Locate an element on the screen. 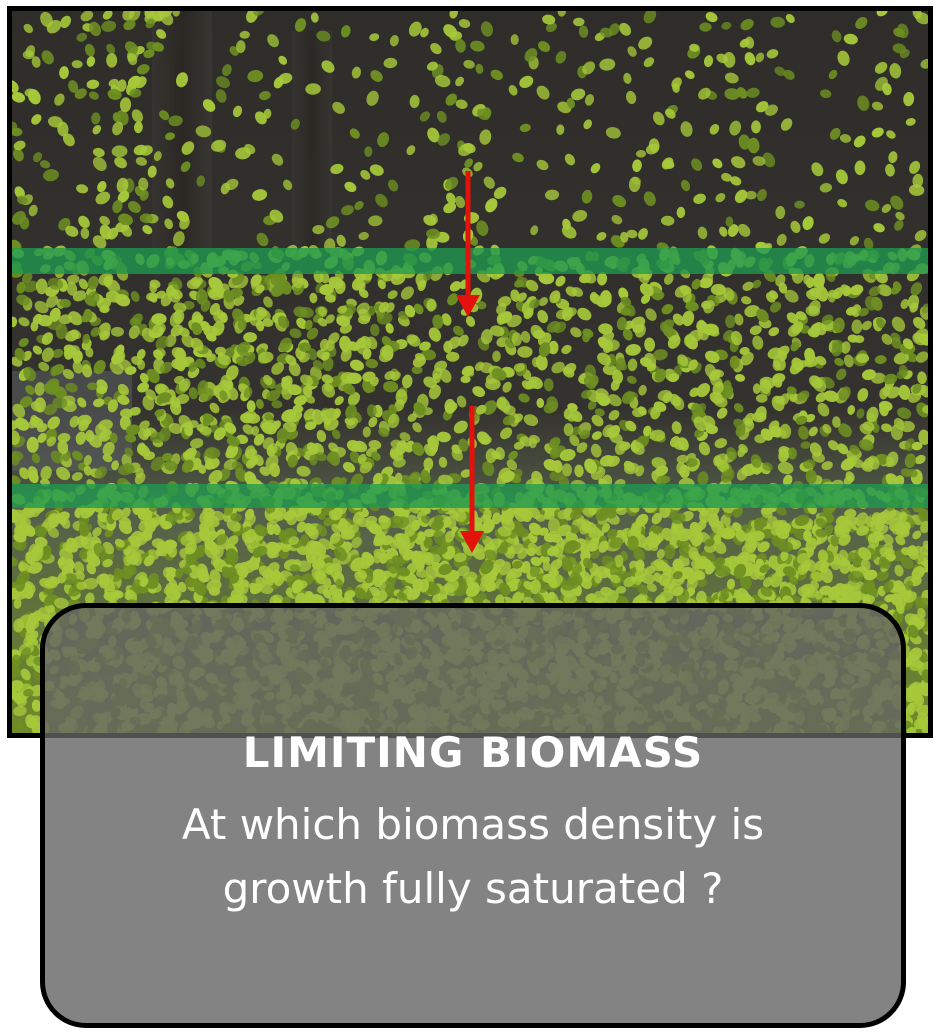  growth-arrow-upper is located at coordinates (468, 244).